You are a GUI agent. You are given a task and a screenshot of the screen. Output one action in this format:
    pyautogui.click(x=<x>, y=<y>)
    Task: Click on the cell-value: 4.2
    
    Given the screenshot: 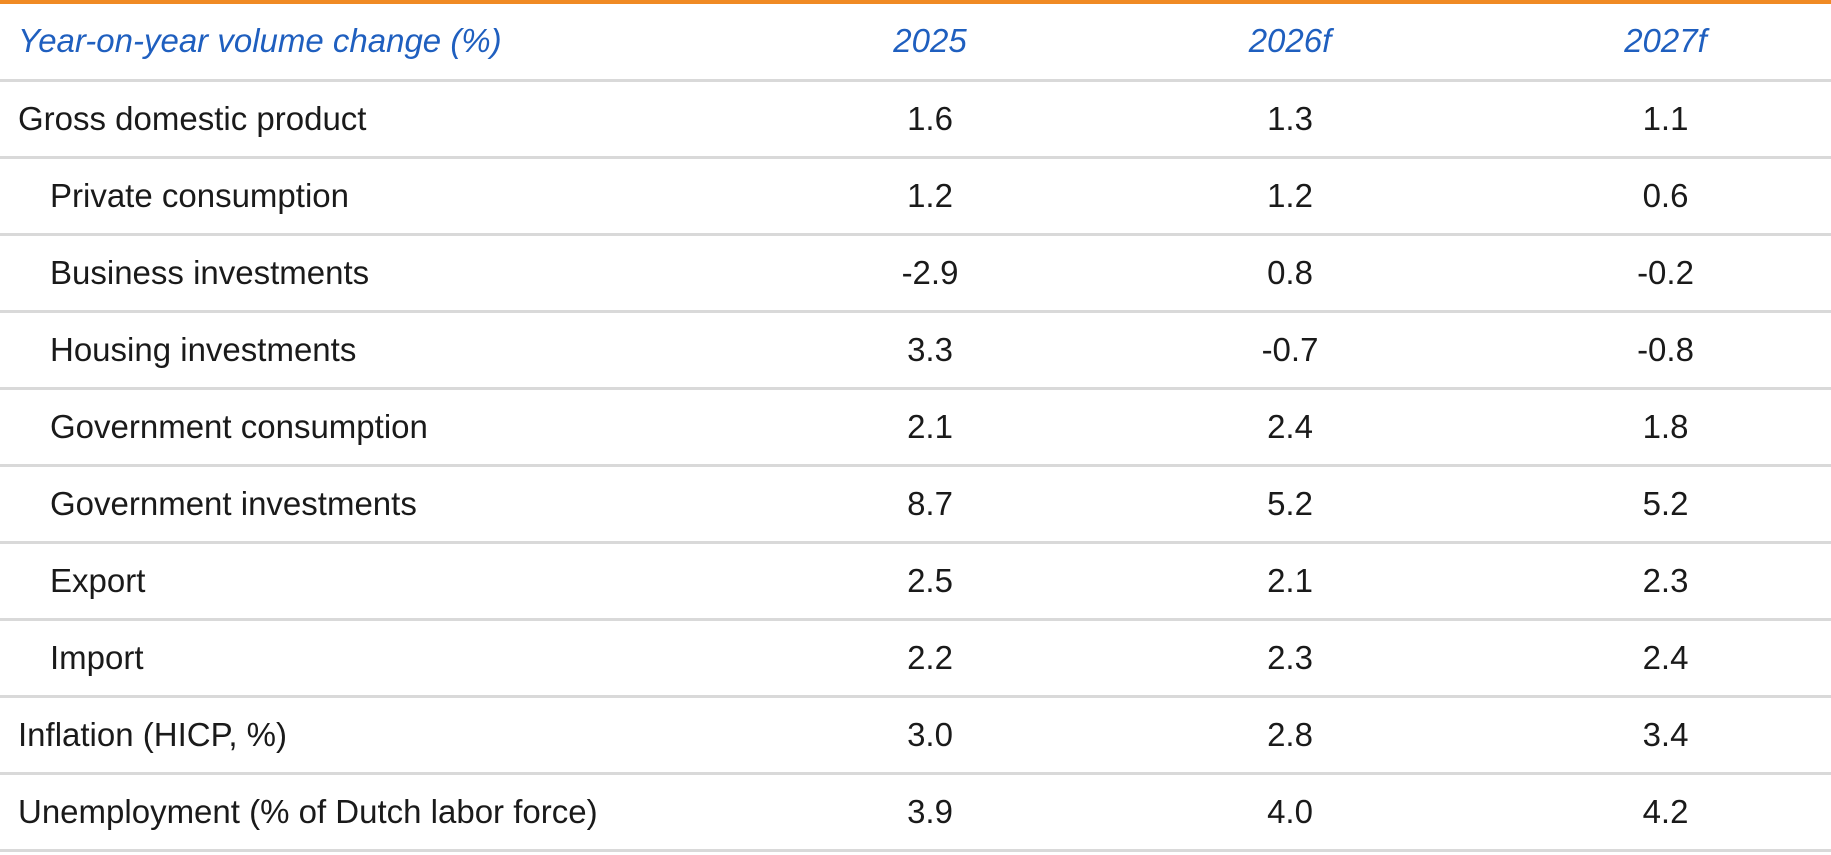 What is the action you would take?
    pyautogui.click(x=1665, y=812)
    